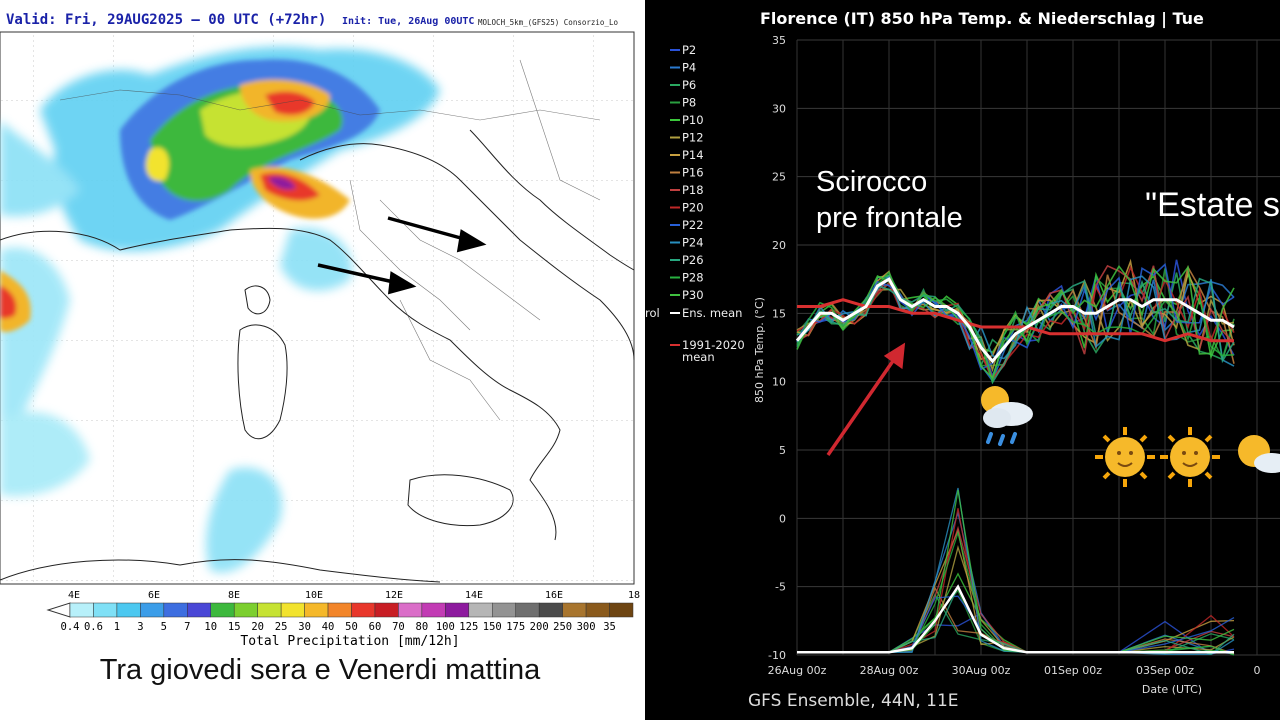 The image size is (1280, 720). Describe the element at coordinates (797, 670) in the screenshot. I see `x-tick-label: 26Aug 00z` at that location.